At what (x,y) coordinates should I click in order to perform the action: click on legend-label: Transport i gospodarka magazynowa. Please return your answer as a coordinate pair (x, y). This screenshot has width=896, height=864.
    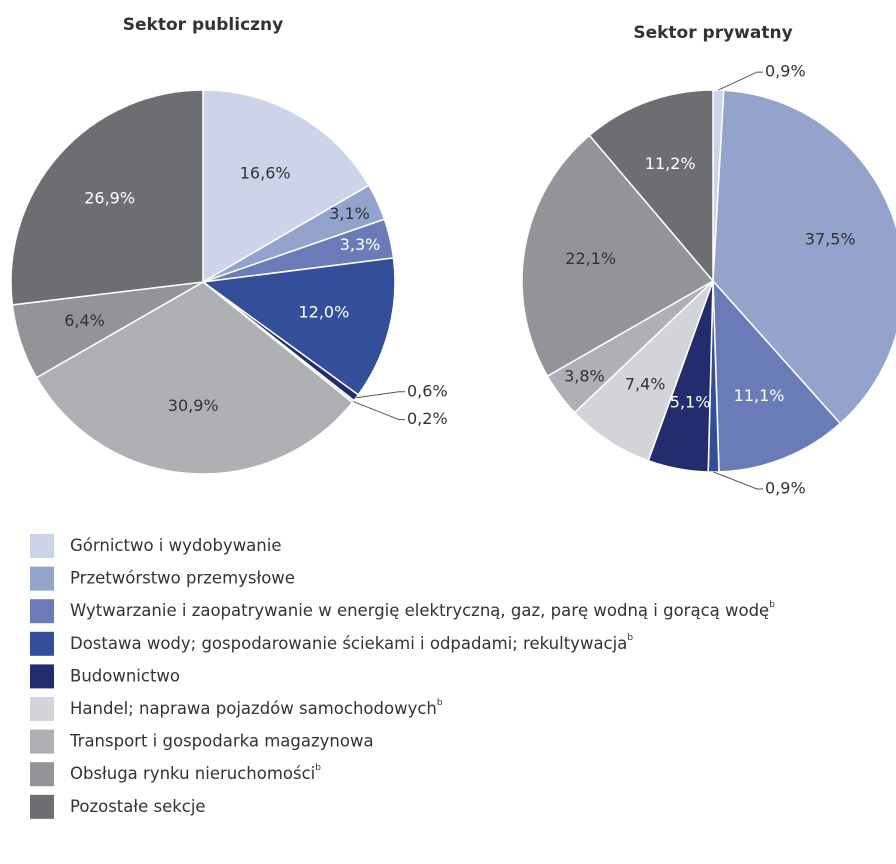
    Looking at the image, I should click on (221, 740).